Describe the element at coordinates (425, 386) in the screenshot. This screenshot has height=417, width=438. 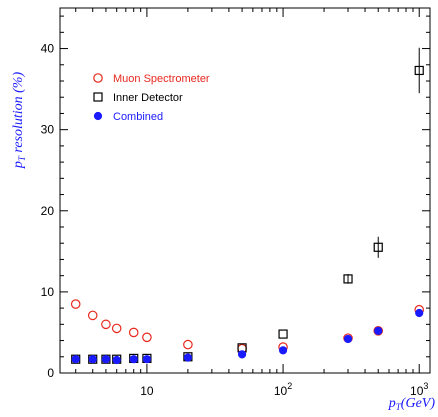
I see `x-tick-label-exponent: 3` at that location.